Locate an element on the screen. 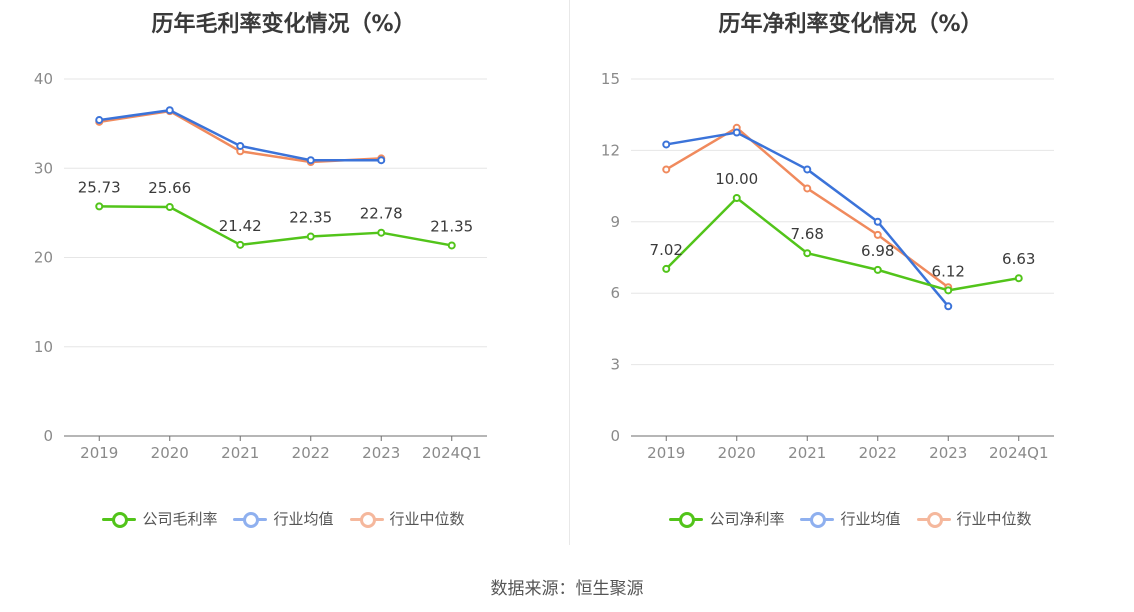  data-label: 6.98 is located at coordinates (877, 251).